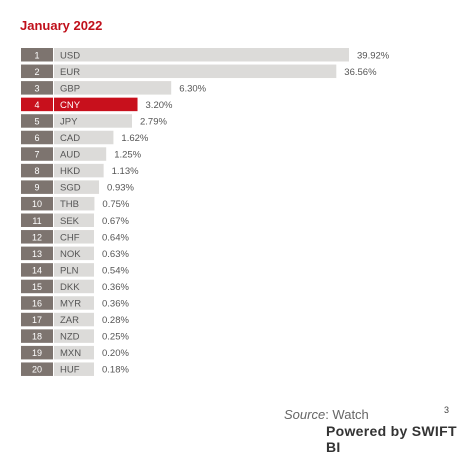 The image size is (474, 455). I want to click on category-label: NOK, so click(70, 254).